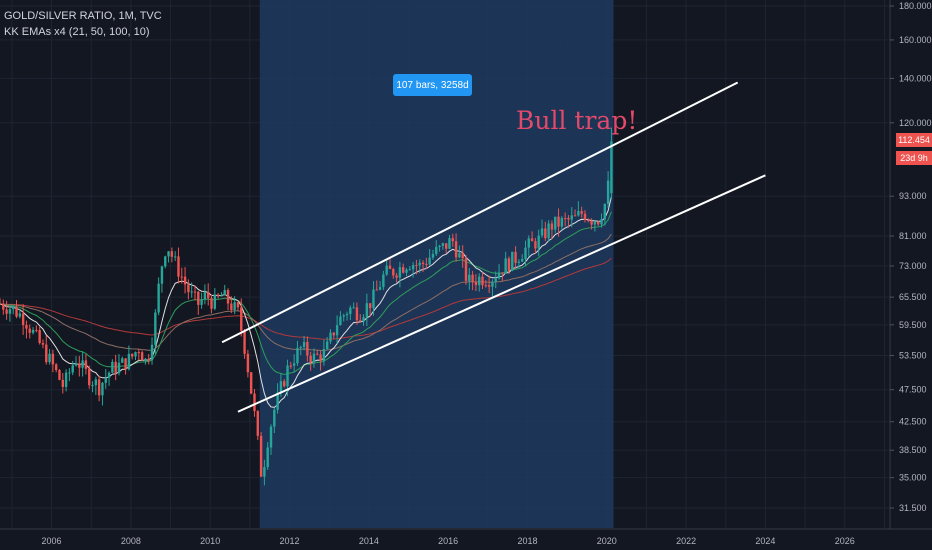  I want to click on range-badge: 107 bars, 3258d, so click(432, 85).